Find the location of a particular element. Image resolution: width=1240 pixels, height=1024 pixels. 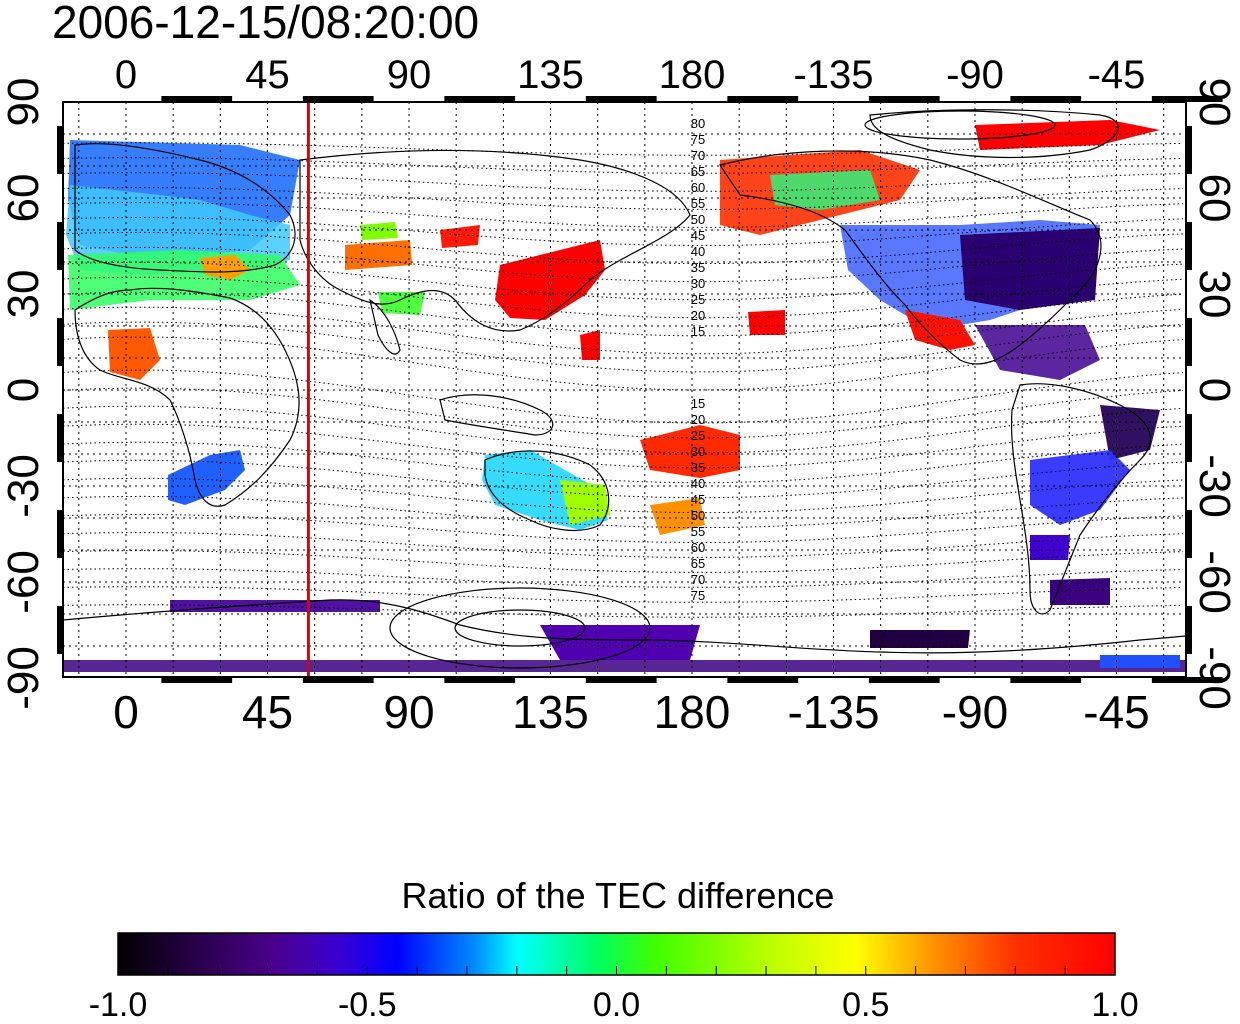

bottom-lon-label: -90 is located at coordinates (975, 712).